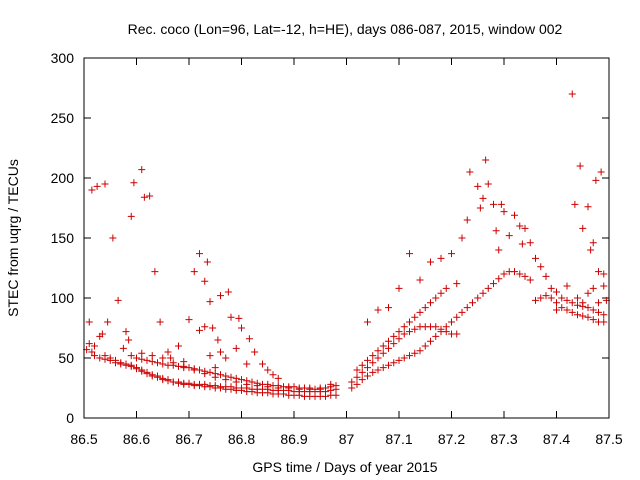  I want to click on y-axis-label: STEC from uqrg / TECUs, so click(13, 238).